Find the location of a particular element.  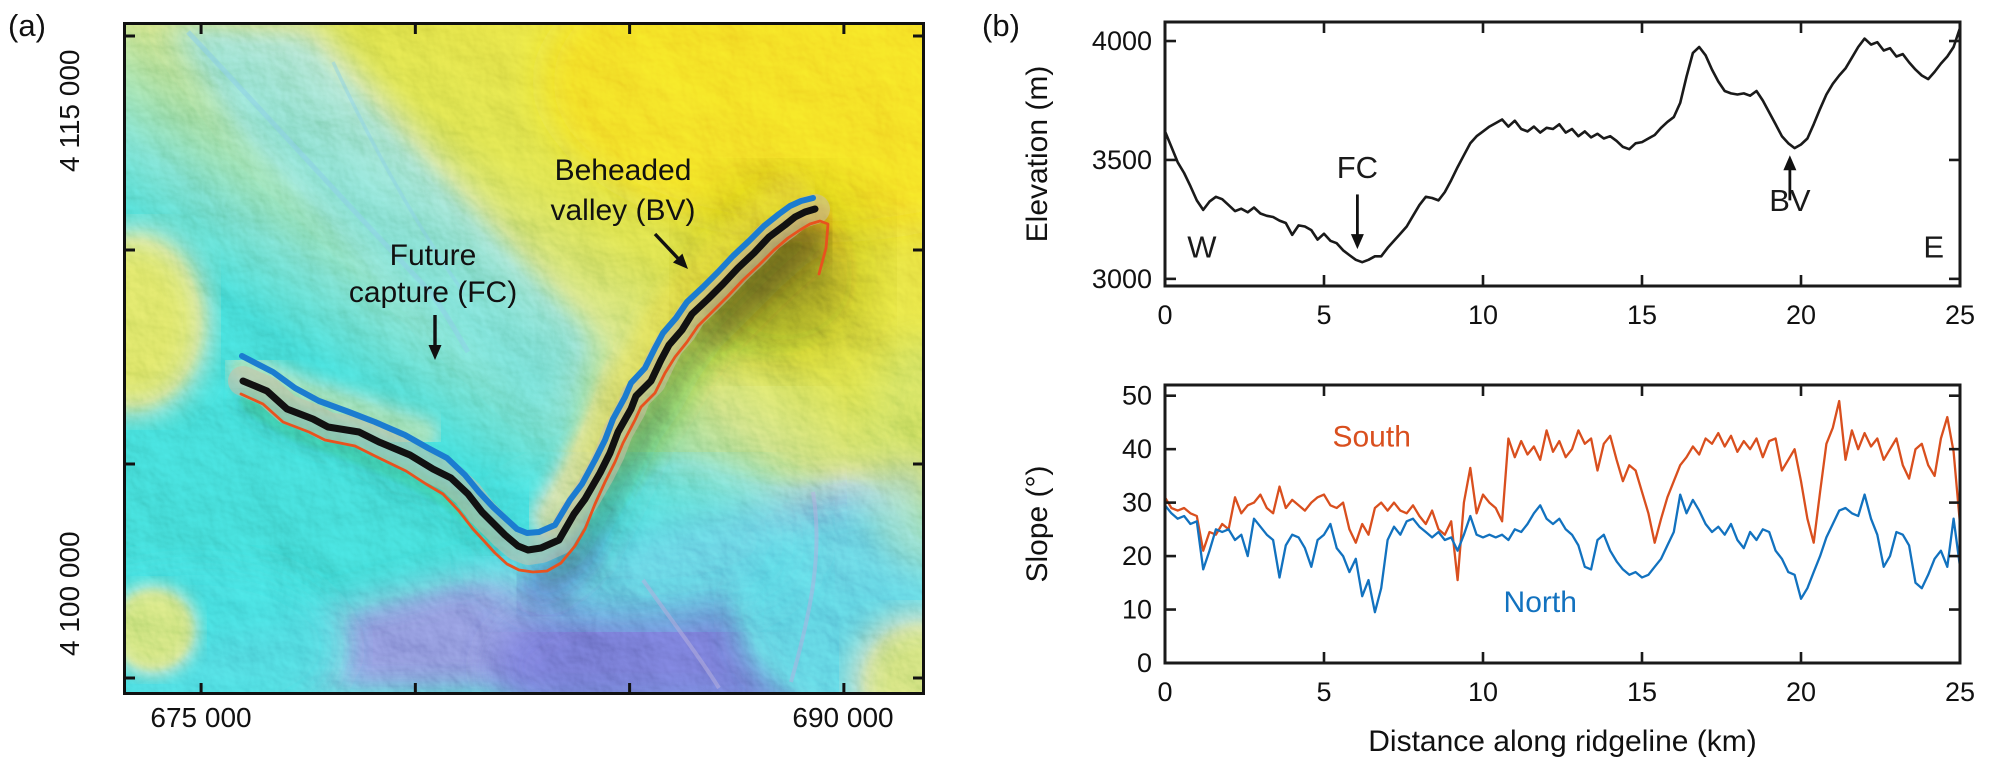

future-capture-arrow-head is located at coordinates (435, 352).